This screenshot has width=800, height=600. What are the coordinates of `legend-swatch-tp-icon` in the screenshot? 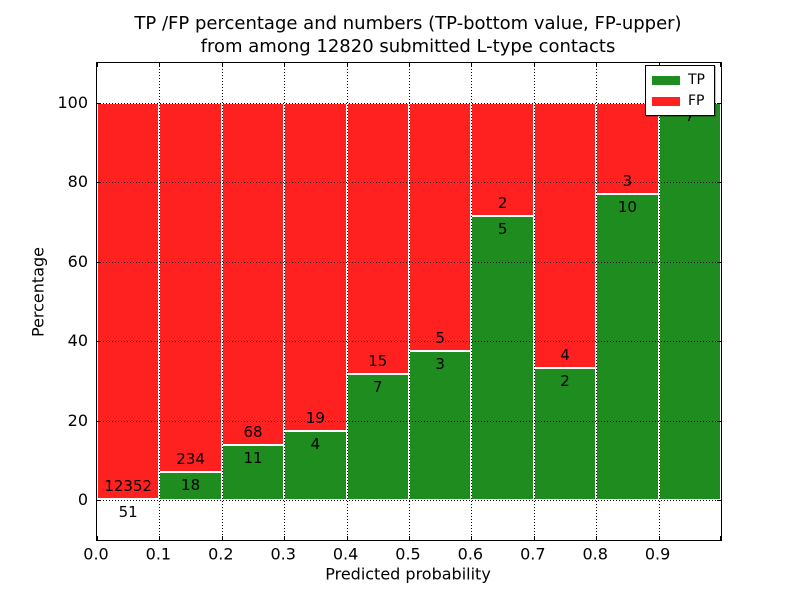 It's located at (666, 80).